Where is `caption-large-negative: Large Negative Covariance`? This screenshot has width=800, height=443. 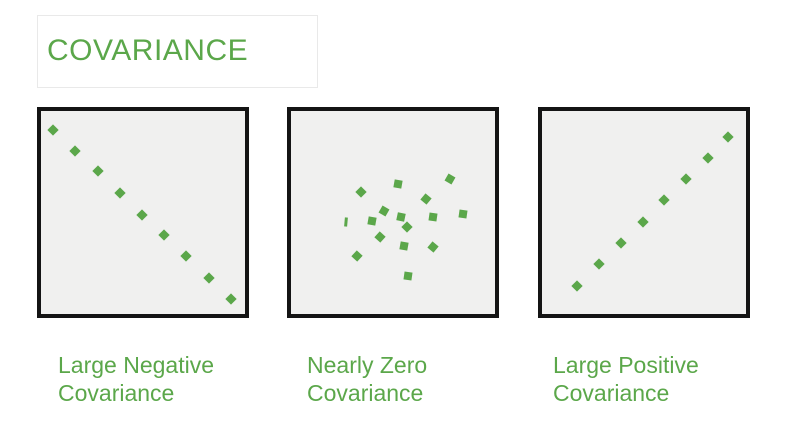 caption-large-negative: Large Negative Covariance is located at coordinates (136, 379).